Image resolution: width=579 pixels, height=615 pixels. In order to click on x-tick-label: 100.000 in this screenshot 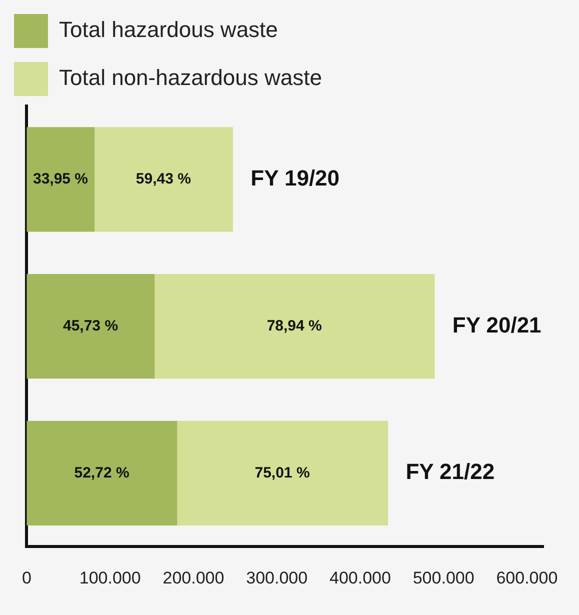, I will do `click(110, 578)`.